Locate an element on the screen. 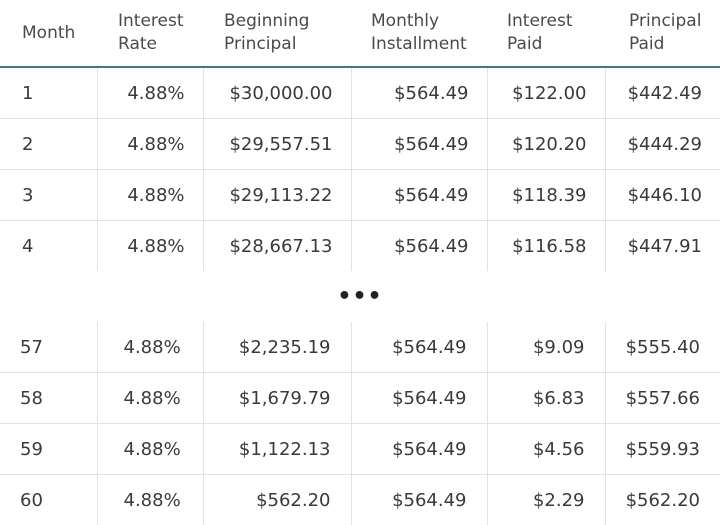 This screenshot has width=720, height=525. header-interest-rate: Interest Rate is located at coordinates (150, 33).